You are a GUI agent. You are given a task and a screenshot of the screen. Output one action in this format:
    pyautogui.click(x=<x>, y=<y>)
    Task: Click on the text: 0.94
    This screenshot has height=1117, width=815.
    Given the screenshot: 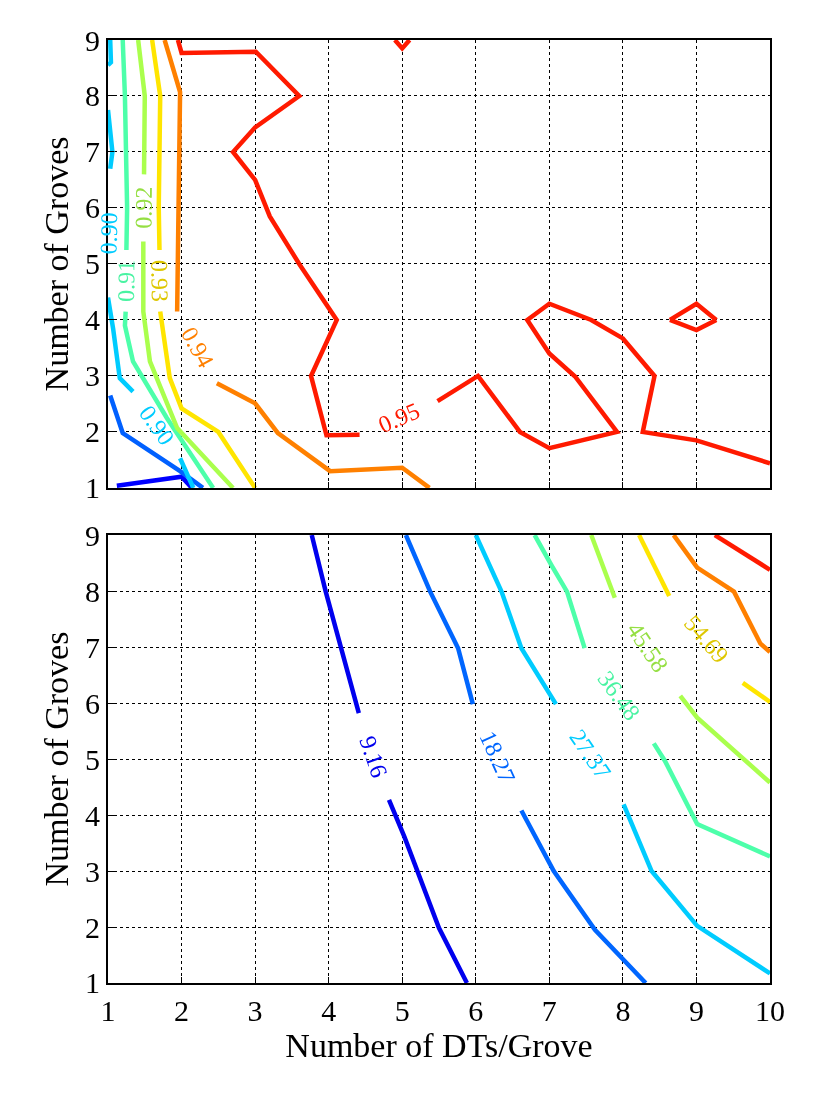 What is the action you would take?
    pyautogui.click(x=197, y=347)
    